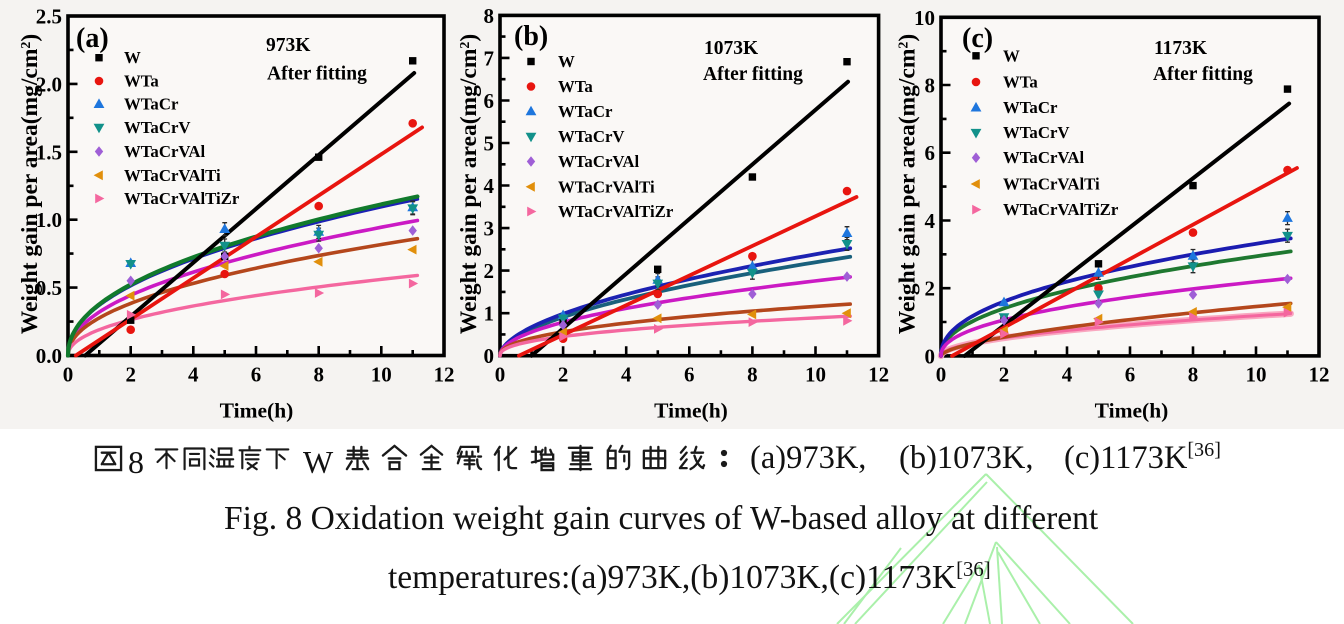 This screenshot has height=624, width=1344. I want to click on svg-text: 7, so click(489, 58).